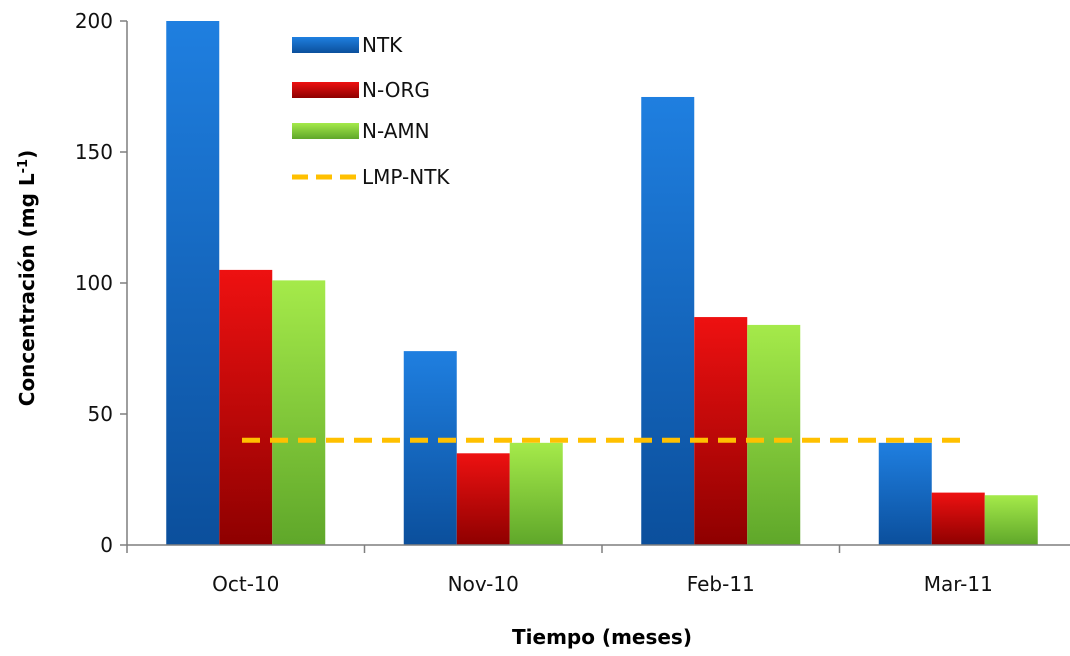 The width and height of the screenshot is (1070, 656). Describe the element at coordinates (27, 154) in the screenshot. I see `y-axis-title-suffix: )` at that location.